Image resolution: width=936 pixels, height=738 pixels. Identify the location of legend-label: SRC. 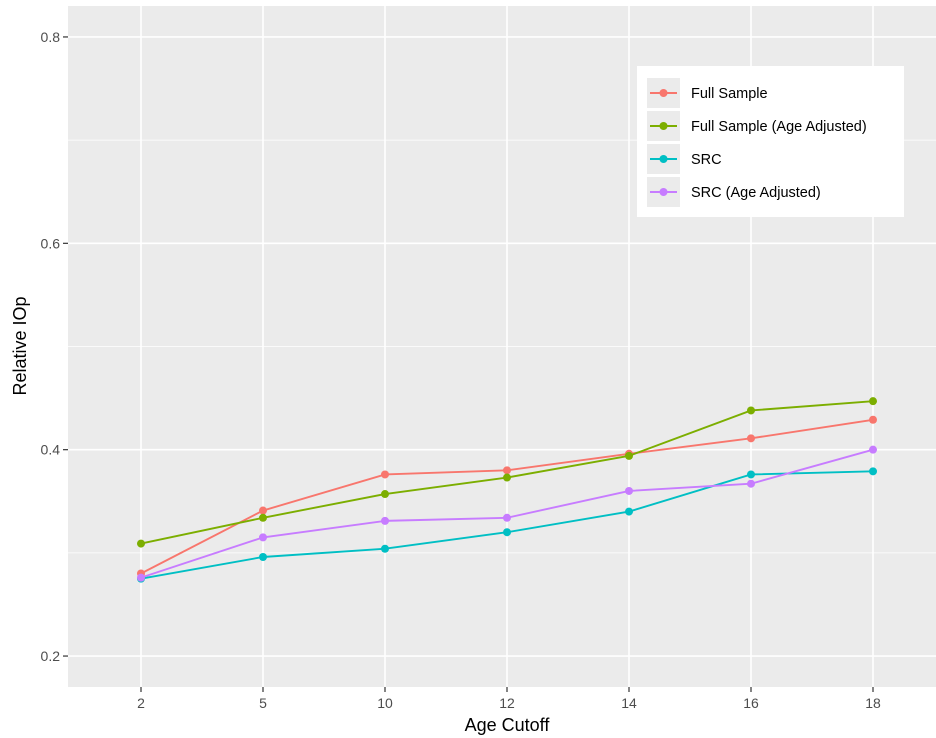
(706, 160).